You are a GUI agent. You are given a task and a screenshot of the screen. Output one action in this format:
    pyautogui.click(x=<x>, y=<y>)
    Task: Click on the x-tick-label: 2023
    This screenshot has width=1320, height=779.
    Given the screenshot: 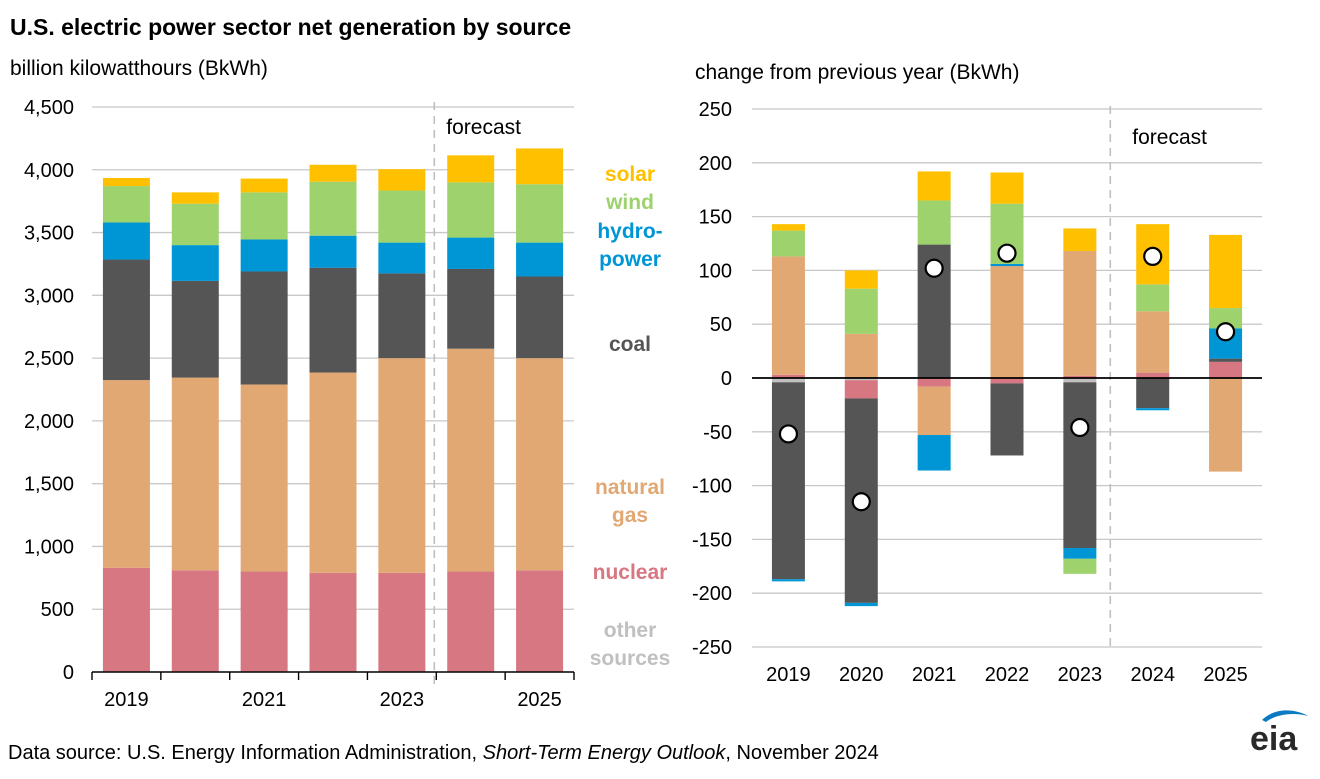 What is the action you would take?
    pyautogui.click(x=1080, y=675)
    